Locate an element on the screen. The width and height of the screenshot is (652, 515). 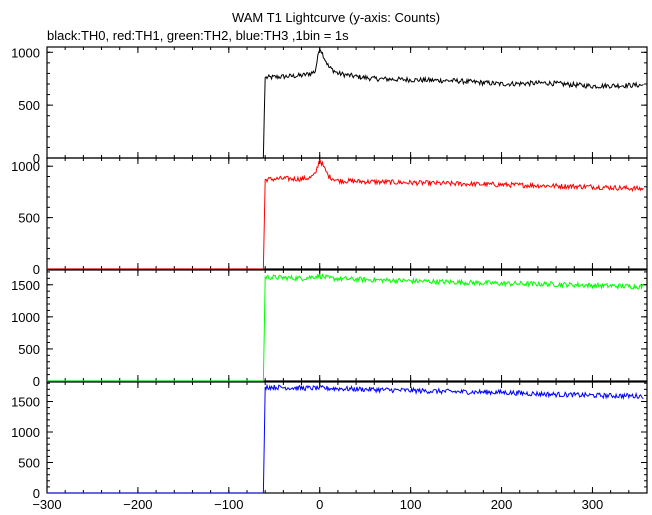
x-tick-label: 0 is located at coordinates (319, 504).